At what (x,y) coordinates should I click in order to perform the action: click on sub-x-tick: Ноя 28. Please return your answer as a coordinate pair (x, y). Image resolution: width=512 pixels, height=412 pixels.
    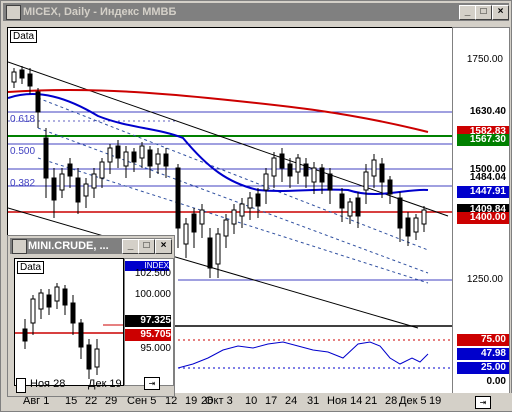
    Looking at the image, I should click on (48, 384).